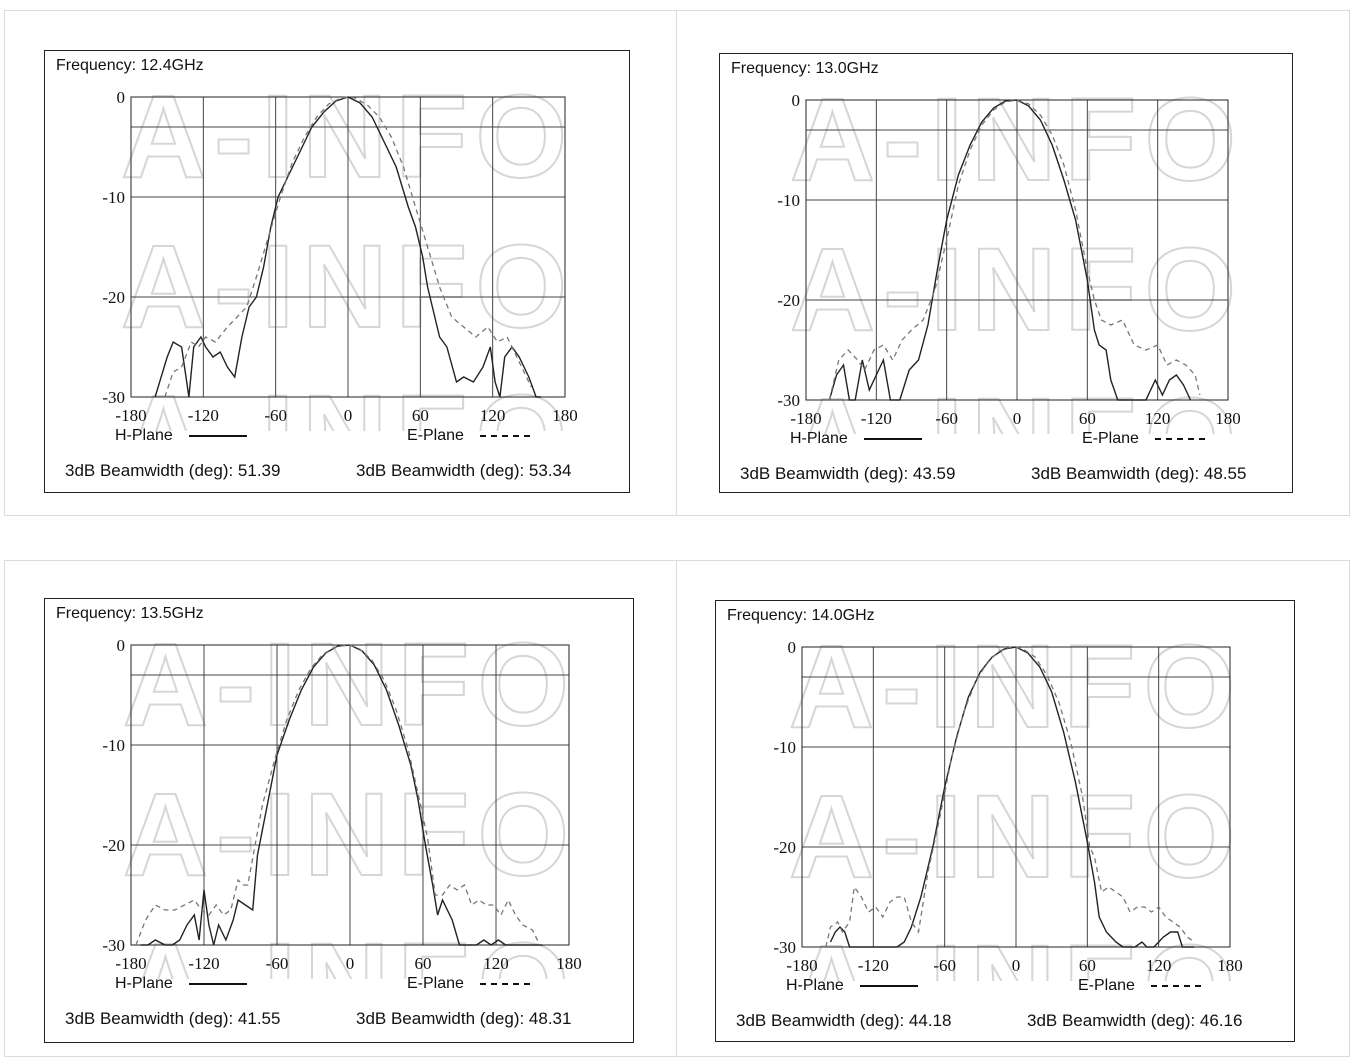 This screenshot has height=1057, width=1357. I want to click on frequency-label: Frequency: 13.0GHz, so click(805, 69).